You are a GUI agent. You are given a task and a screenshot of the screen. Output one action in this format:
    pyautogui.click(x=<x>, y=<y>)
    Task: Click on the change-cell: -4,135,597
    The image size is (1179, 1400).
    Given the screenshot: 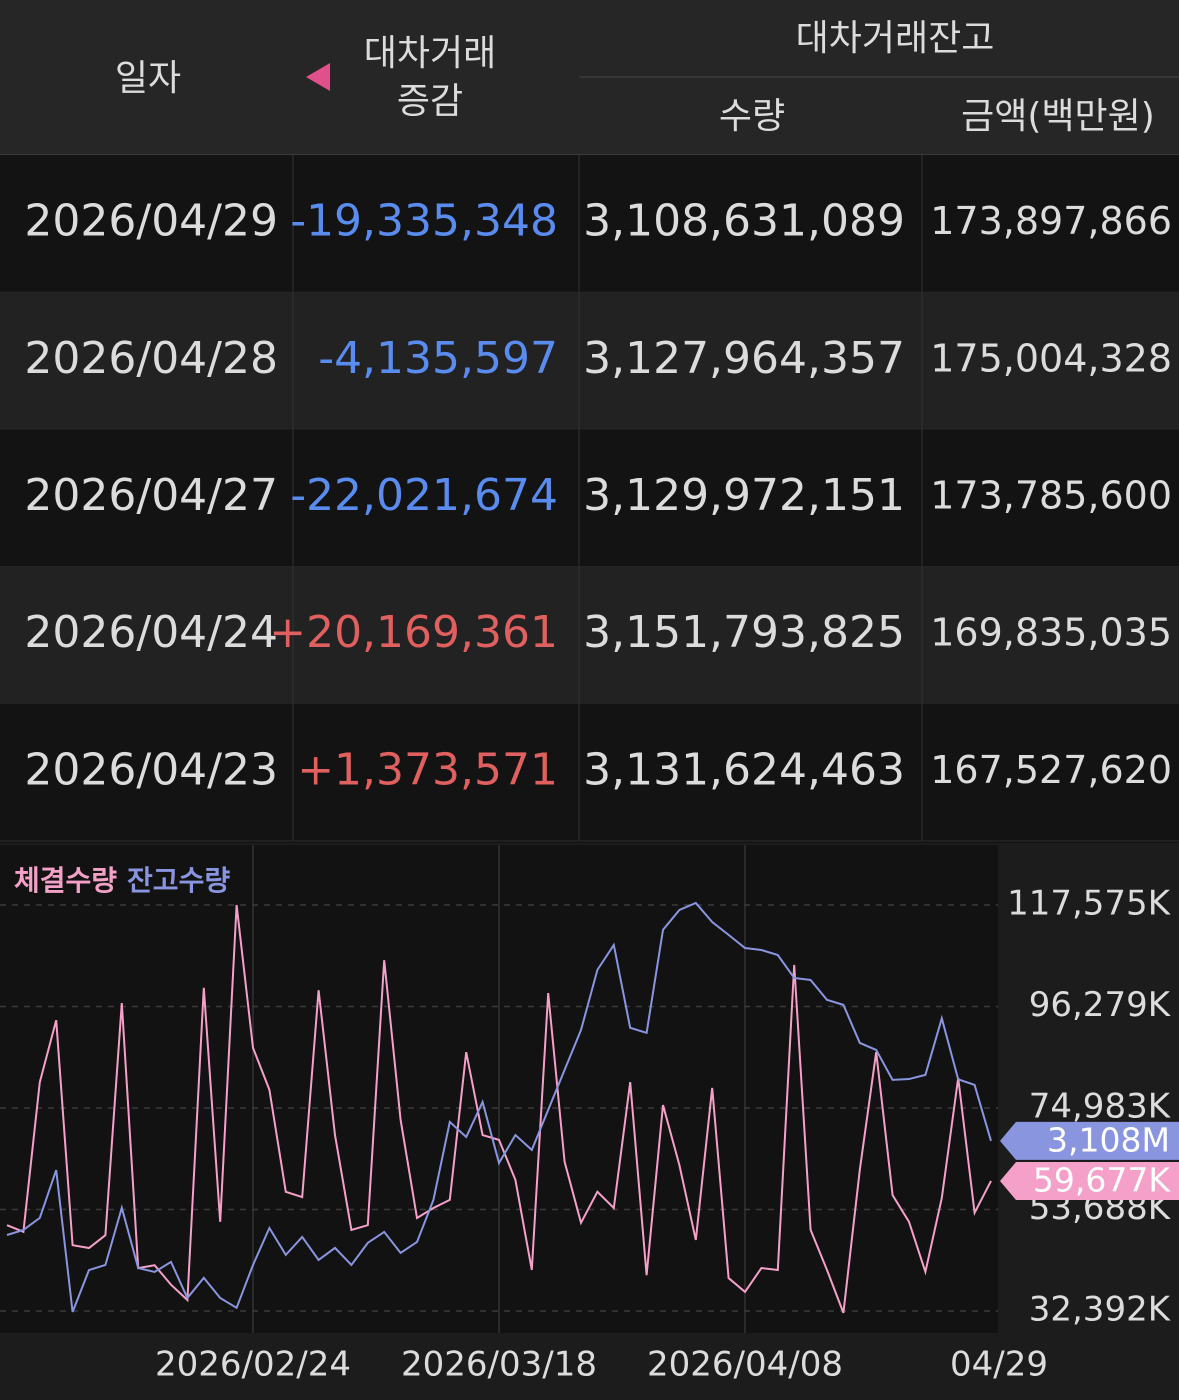 What is the action you would take?
    pyautogui.click(x=438, y=358)
    